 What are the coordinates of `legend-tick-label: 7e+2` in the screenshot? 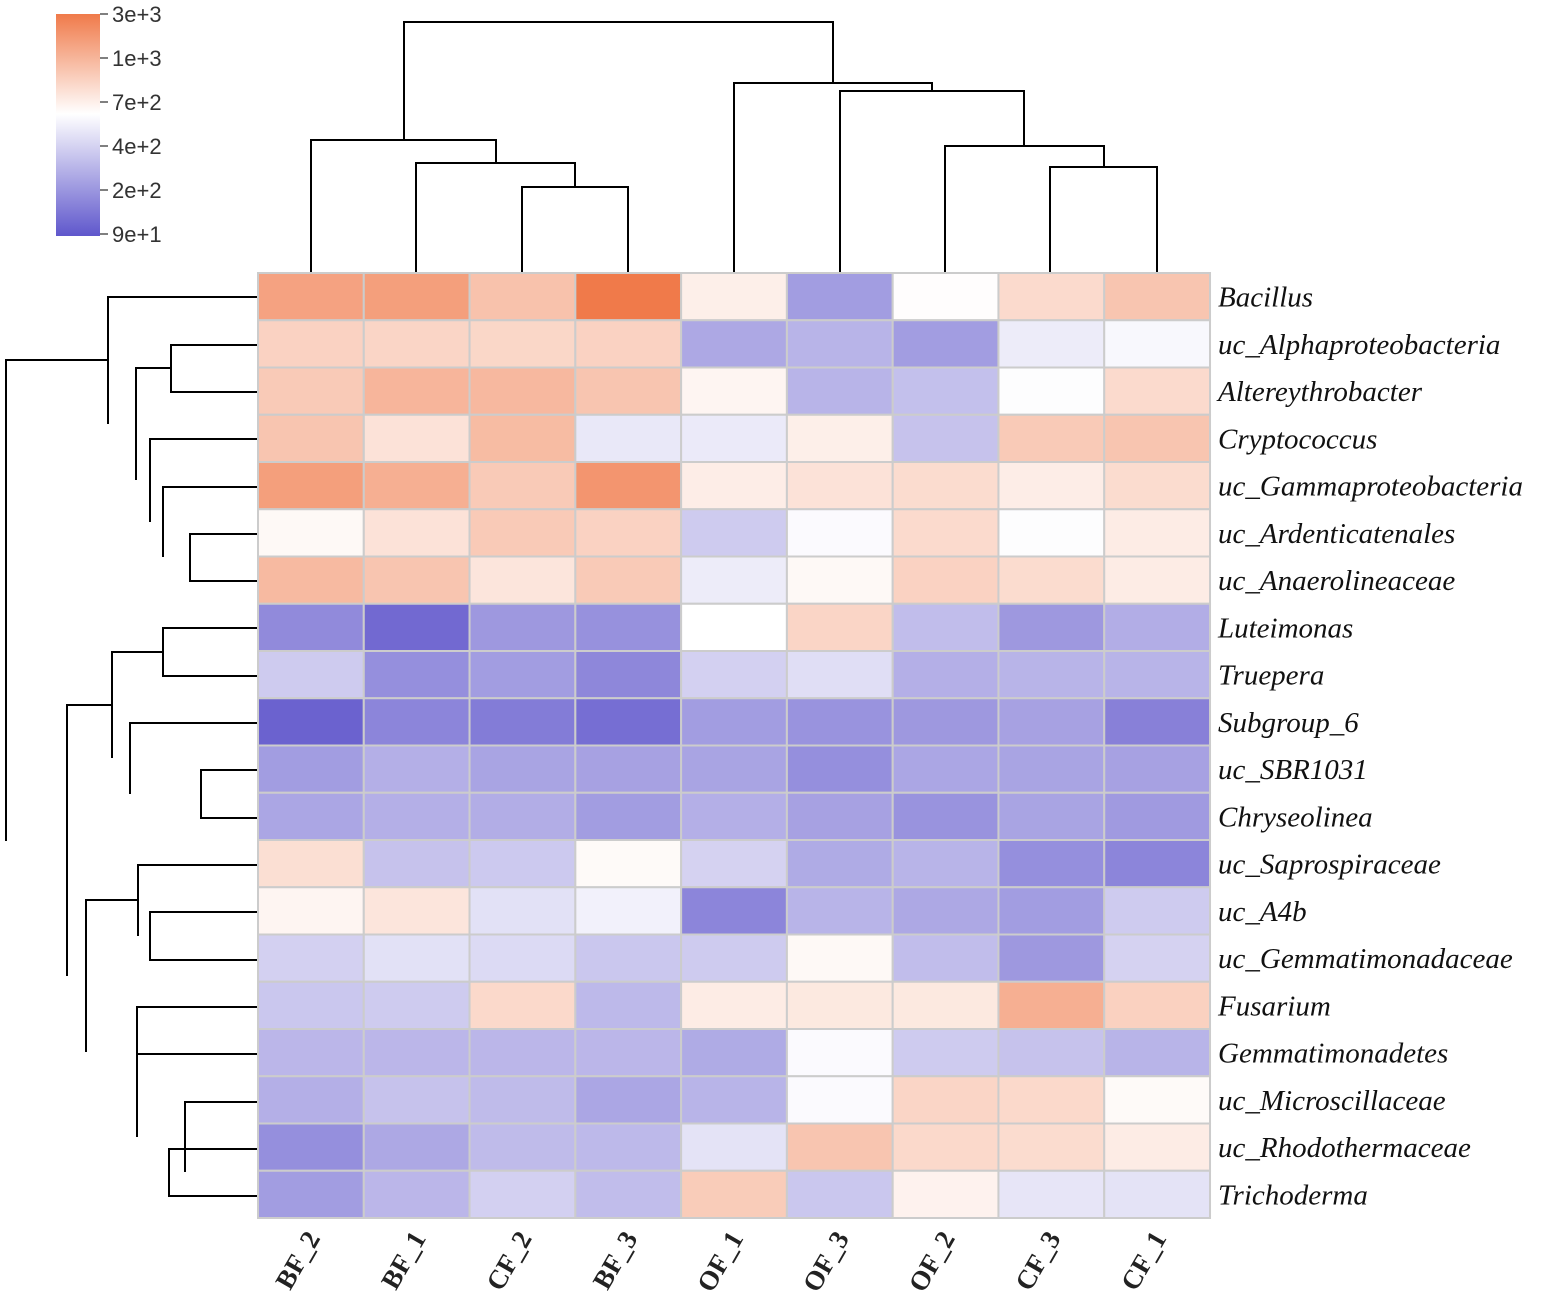 It's located at (137, 102).